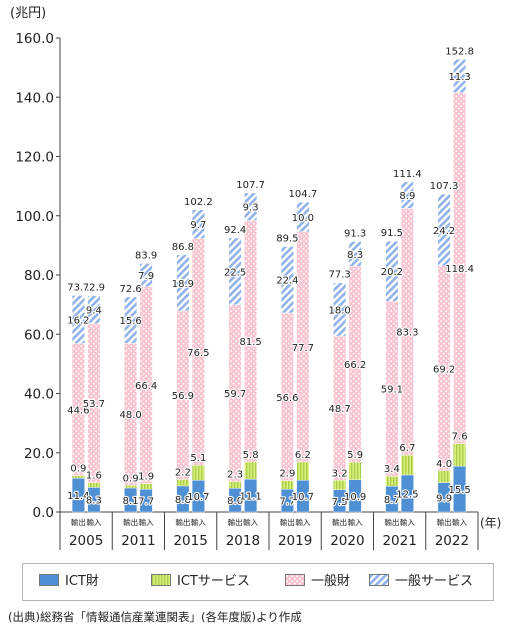 Image resolution: width=524 pixels, height=632 pixels. I want to click on legend-item-ict-goods: ICT財, so click(69, 582).